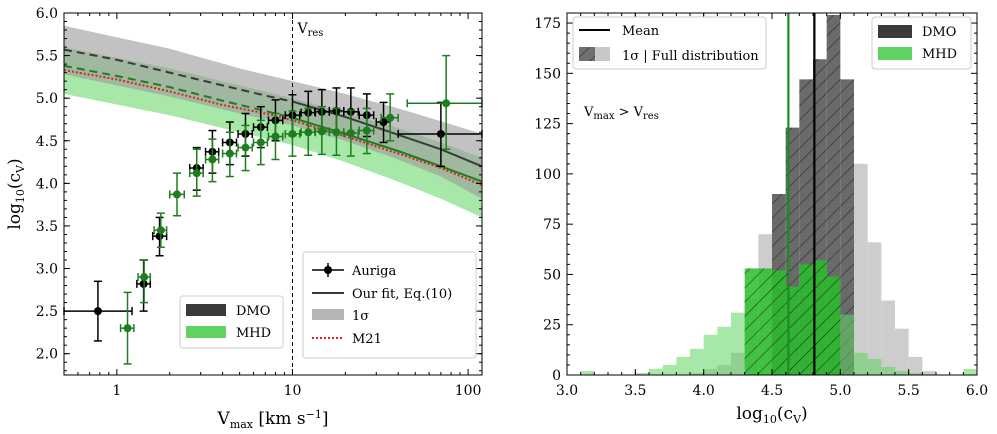  Describe the element at coordinates (309, 30) in the screenshot. I see `vres-label: Vres` at that location.